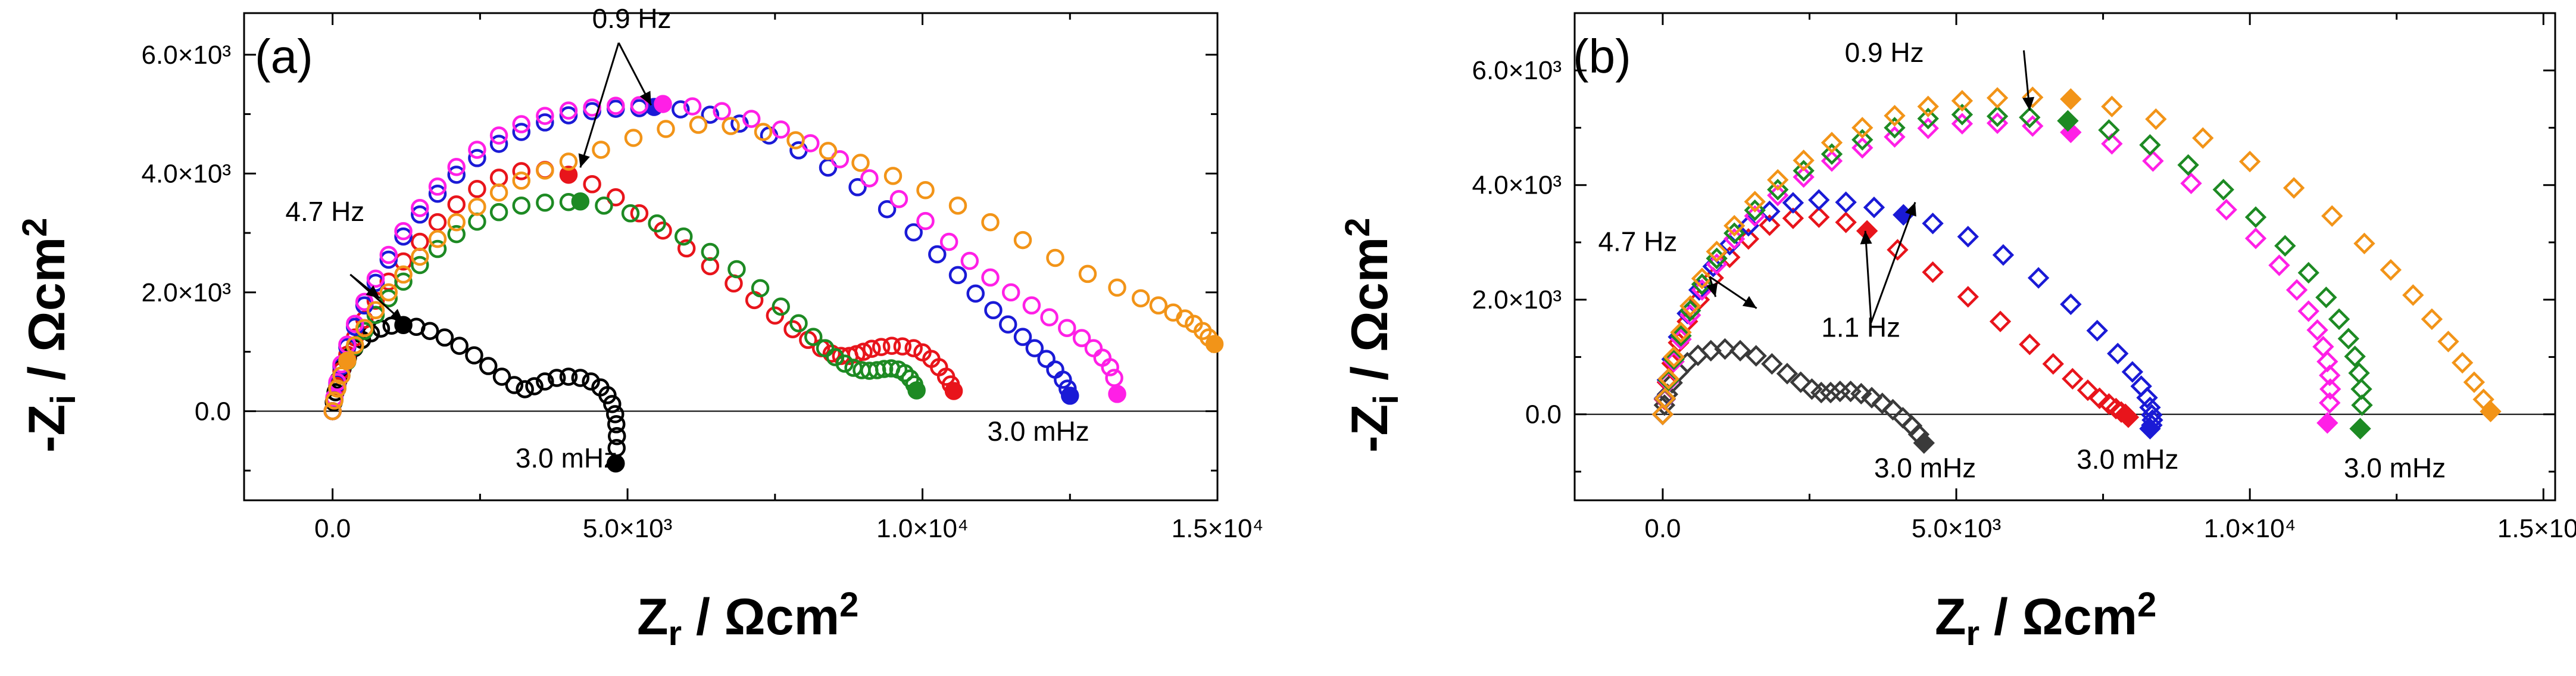 Image resolution: width=2576 pixels, height=676 pixels. What do you see at coordinates (1517, 186) in the screenshot?
I see `y-tick-label: 4.0×10³` at bounding box center [1517, 186].